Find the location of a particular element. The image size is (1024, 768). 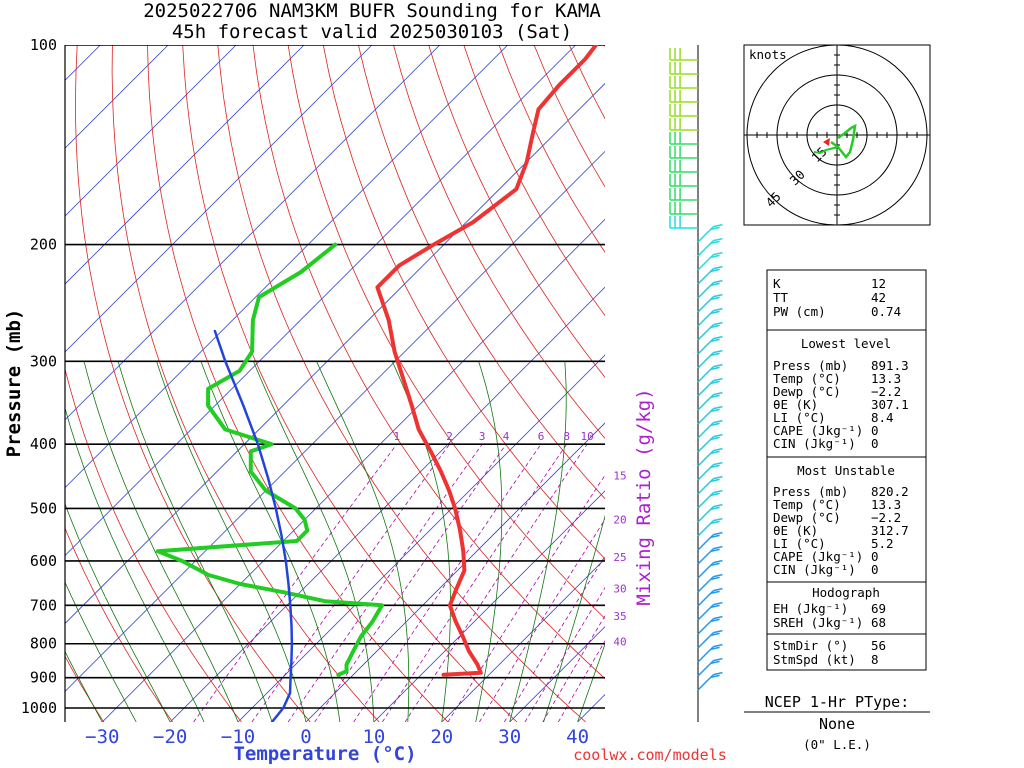

pressure-tick-label: 100 is located at coordinates (43, 45).